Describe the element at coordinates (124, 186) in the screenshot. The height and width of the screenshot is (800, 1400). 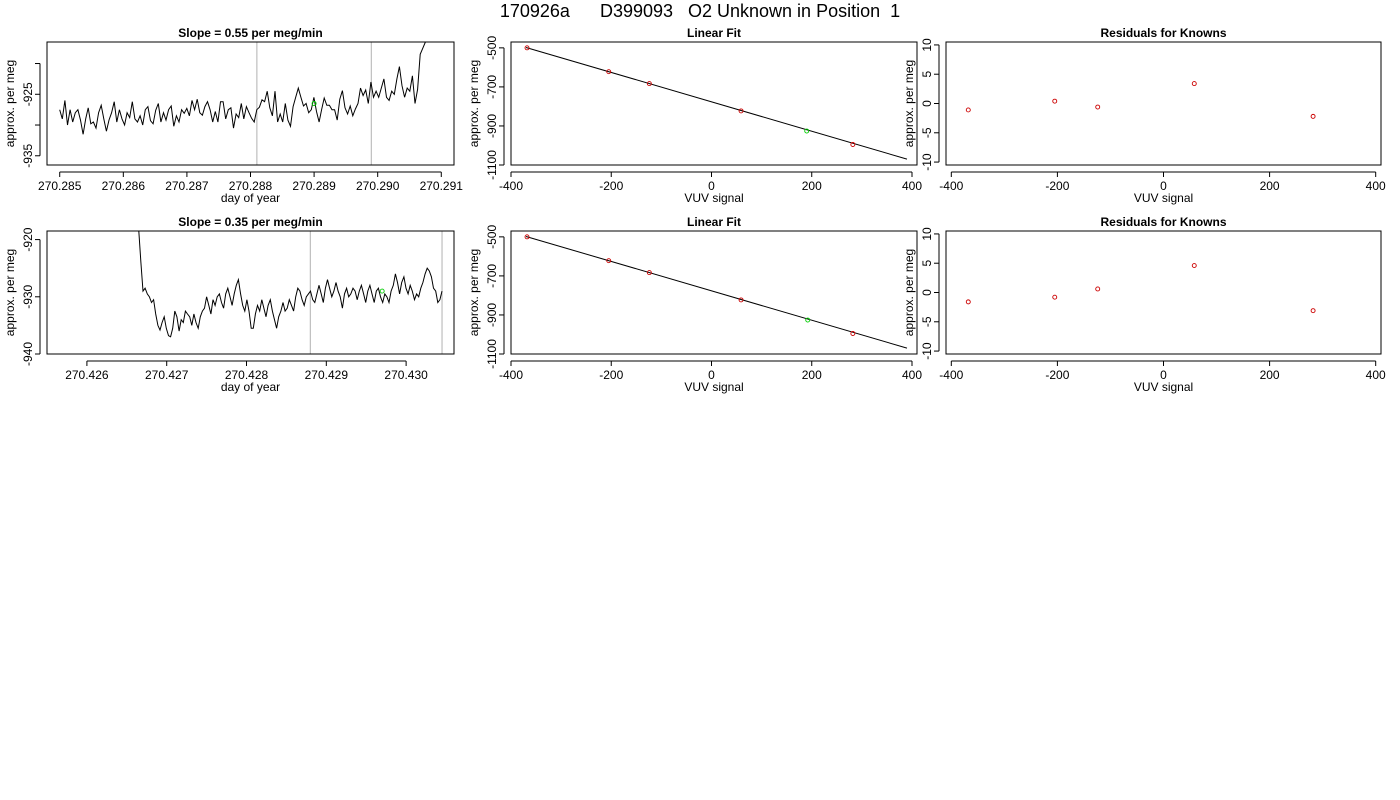
I see `x-tick-label: 270.286` at that location.